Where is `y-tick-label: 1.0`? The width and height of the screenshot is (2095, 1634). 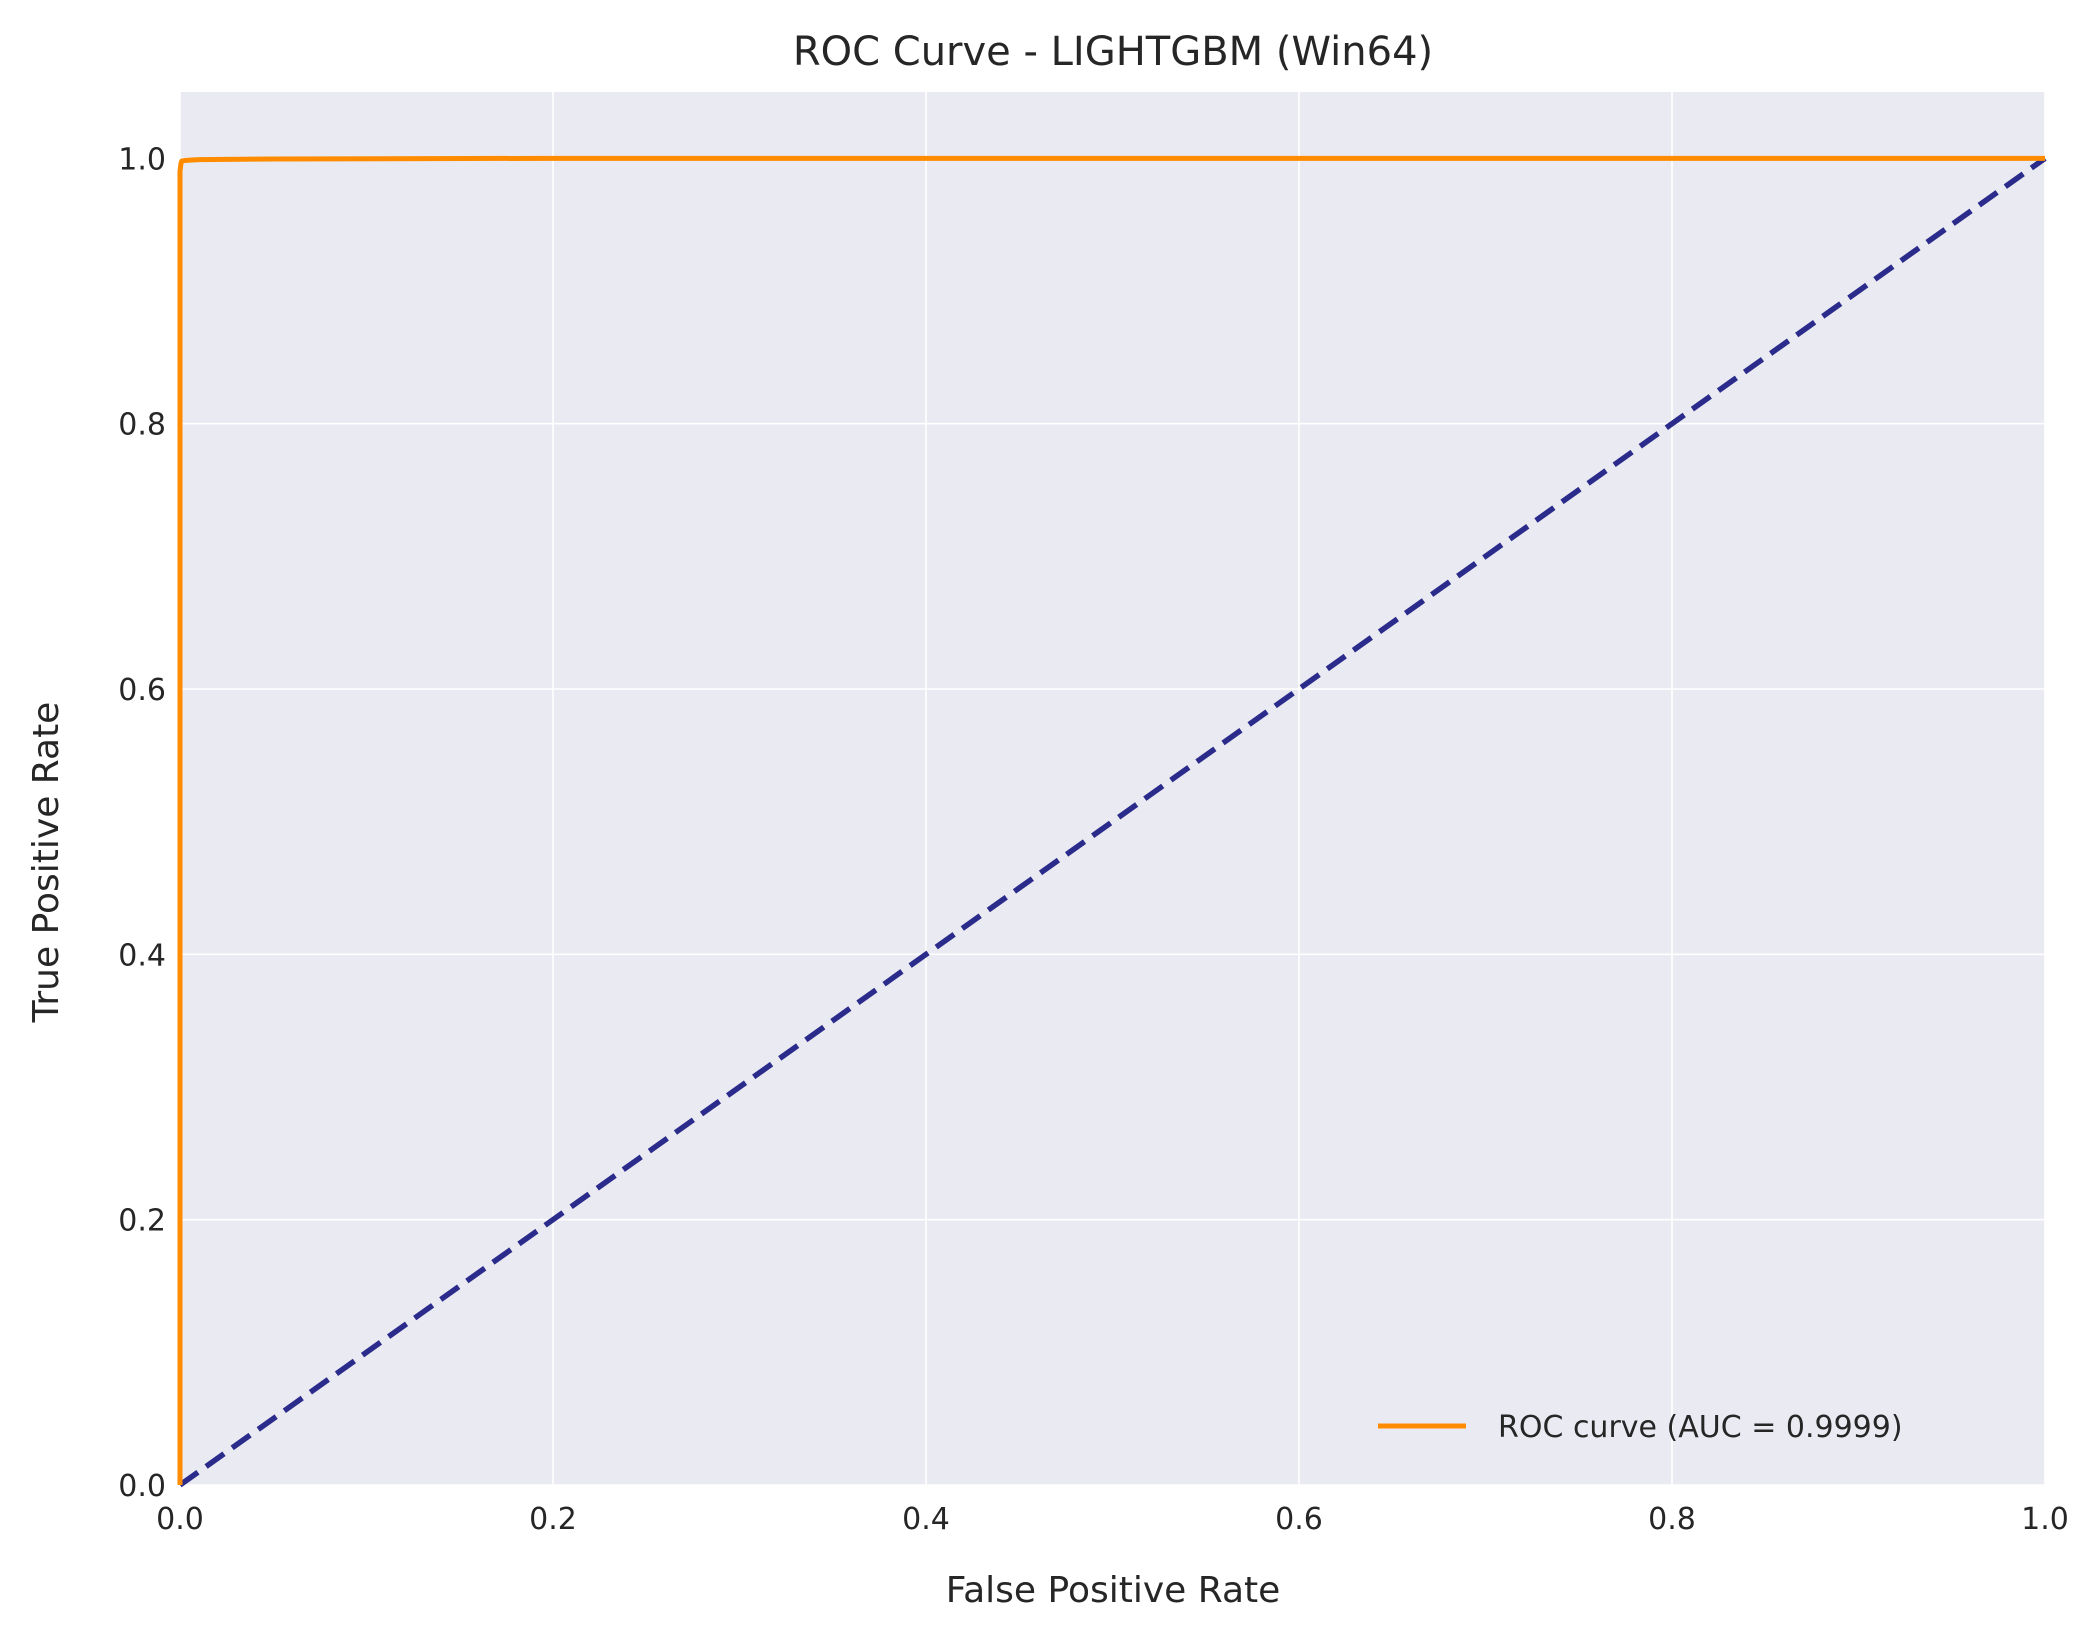
y-tick-label: 1.0 is located at coordinates (142, 159).